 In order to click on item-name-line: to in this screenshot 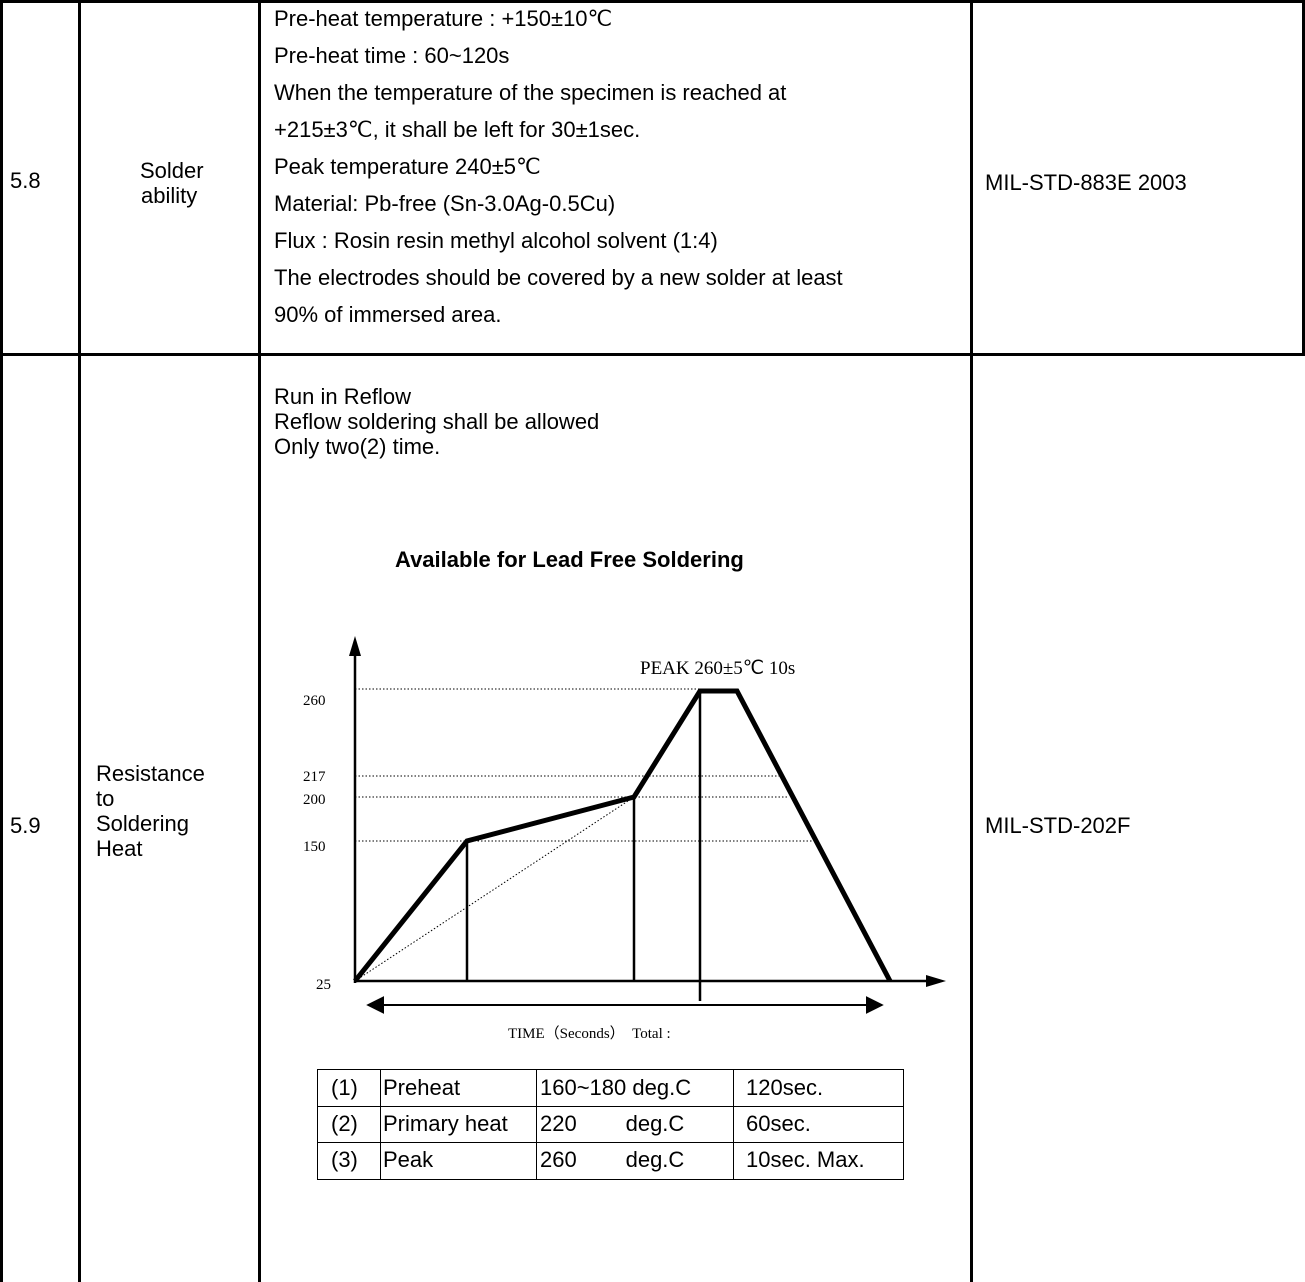, I will do `click(105, 798)`.